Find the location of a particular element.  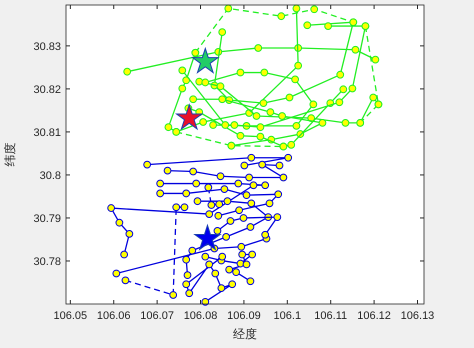

x-tick-label: 106.07 is located at coordinates (157, 316).